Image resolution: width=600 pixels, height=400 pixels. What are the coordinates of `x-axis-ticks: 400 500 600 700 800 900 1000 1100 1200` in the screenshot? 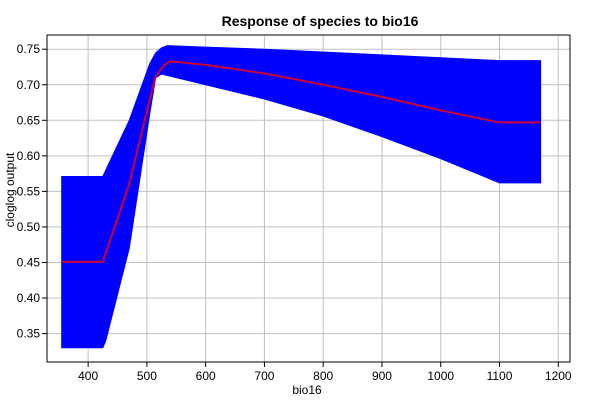 It's located at (325, 372).